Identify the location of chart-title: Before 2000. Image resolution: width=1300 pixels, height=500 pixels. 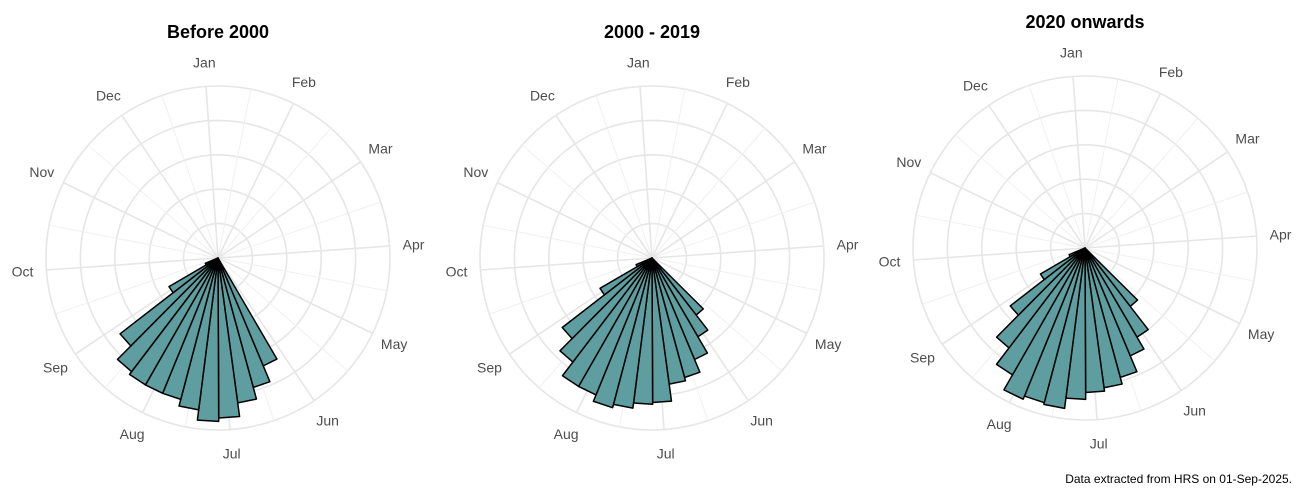
(218, 32).